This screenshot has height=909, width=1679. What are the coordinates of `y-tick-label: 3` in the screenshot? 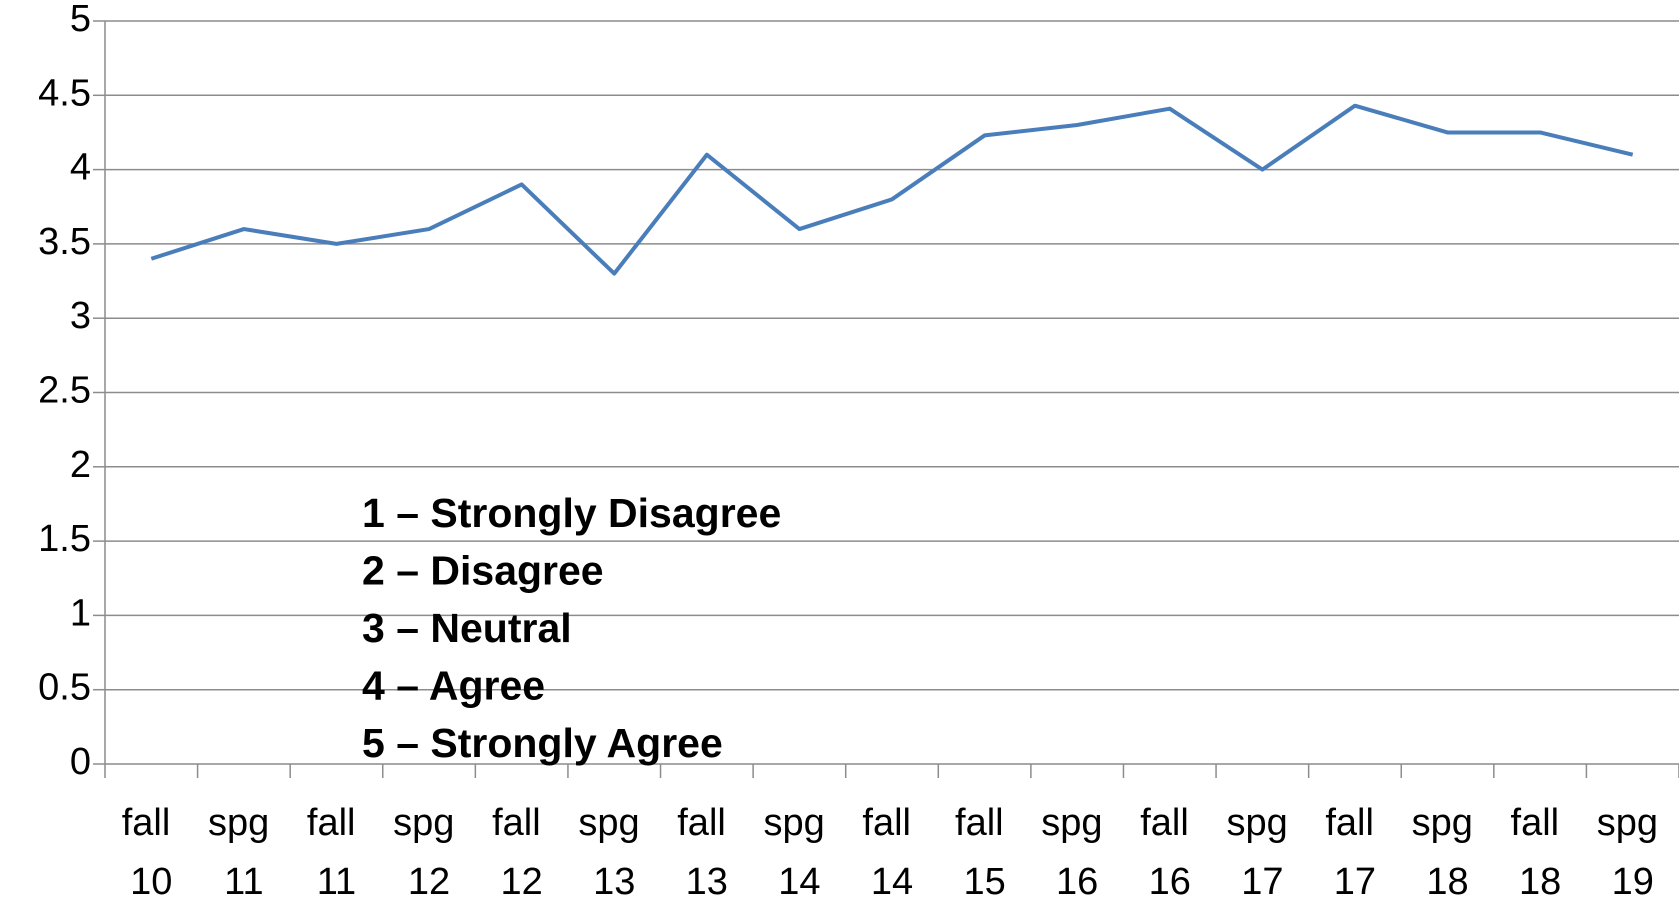 It's located at (80, 316).